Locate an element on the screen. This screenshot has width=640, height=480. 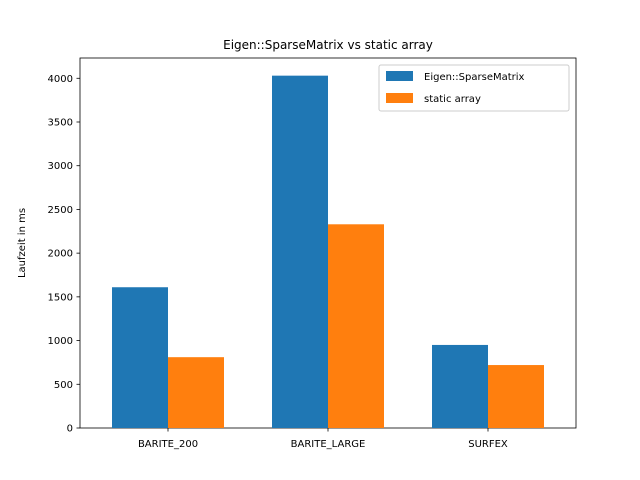
y-tick-label: 500 is located at coordinates (63, 385).